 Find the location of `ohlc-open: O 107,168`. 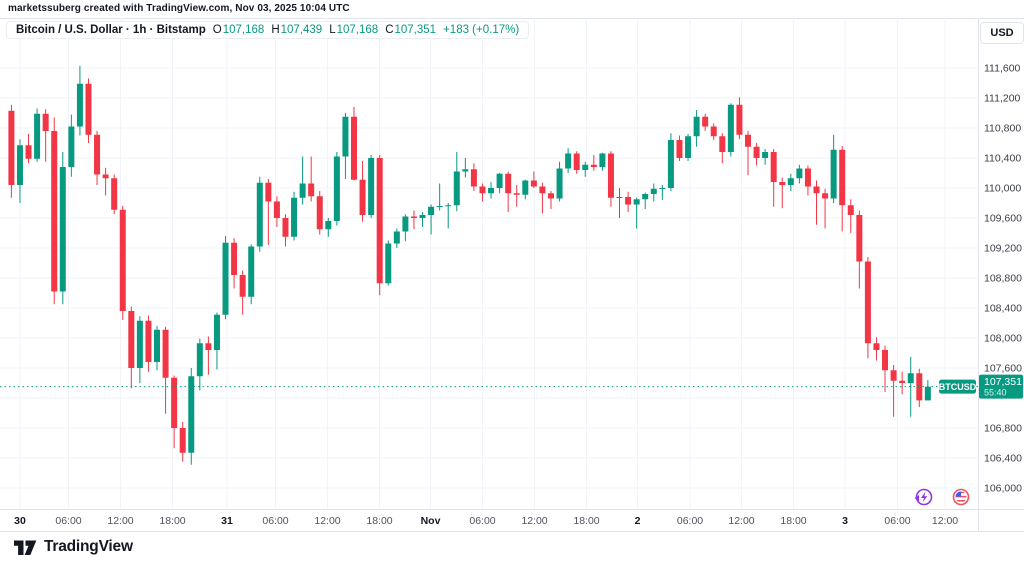

ohlc-open: O 107,168 is located at coordinates (238, 30).